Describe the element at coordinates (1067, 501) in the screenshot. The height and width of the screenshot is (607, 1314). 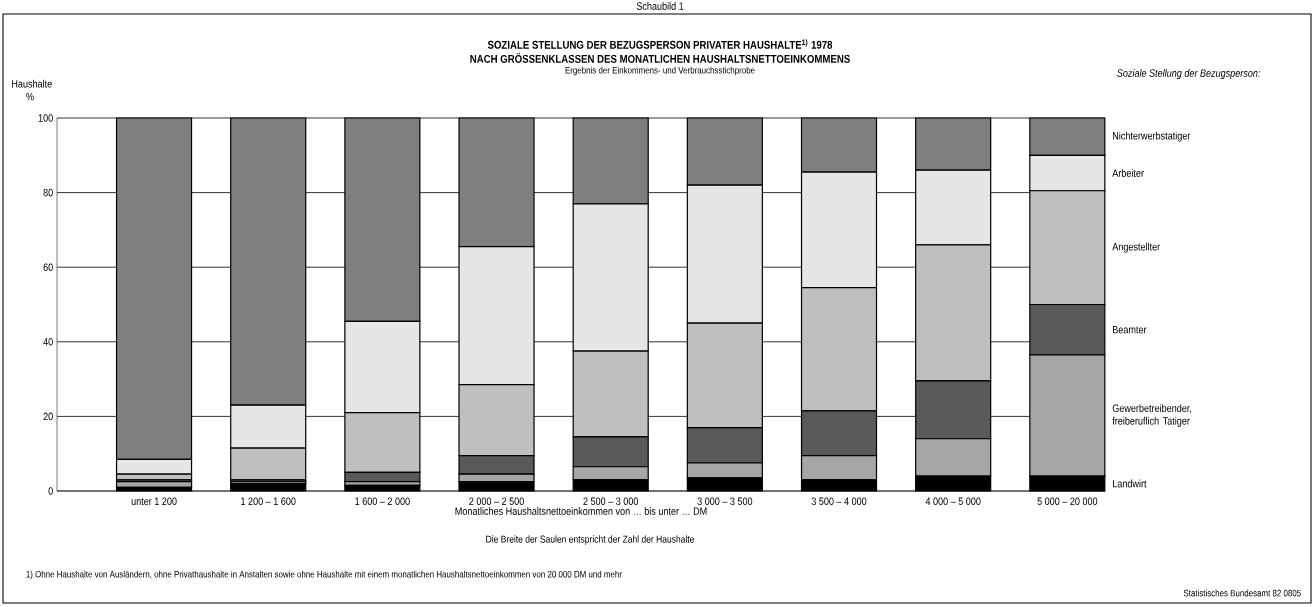
I see `x-tick-label: 5 000 – 20 000` at that location.